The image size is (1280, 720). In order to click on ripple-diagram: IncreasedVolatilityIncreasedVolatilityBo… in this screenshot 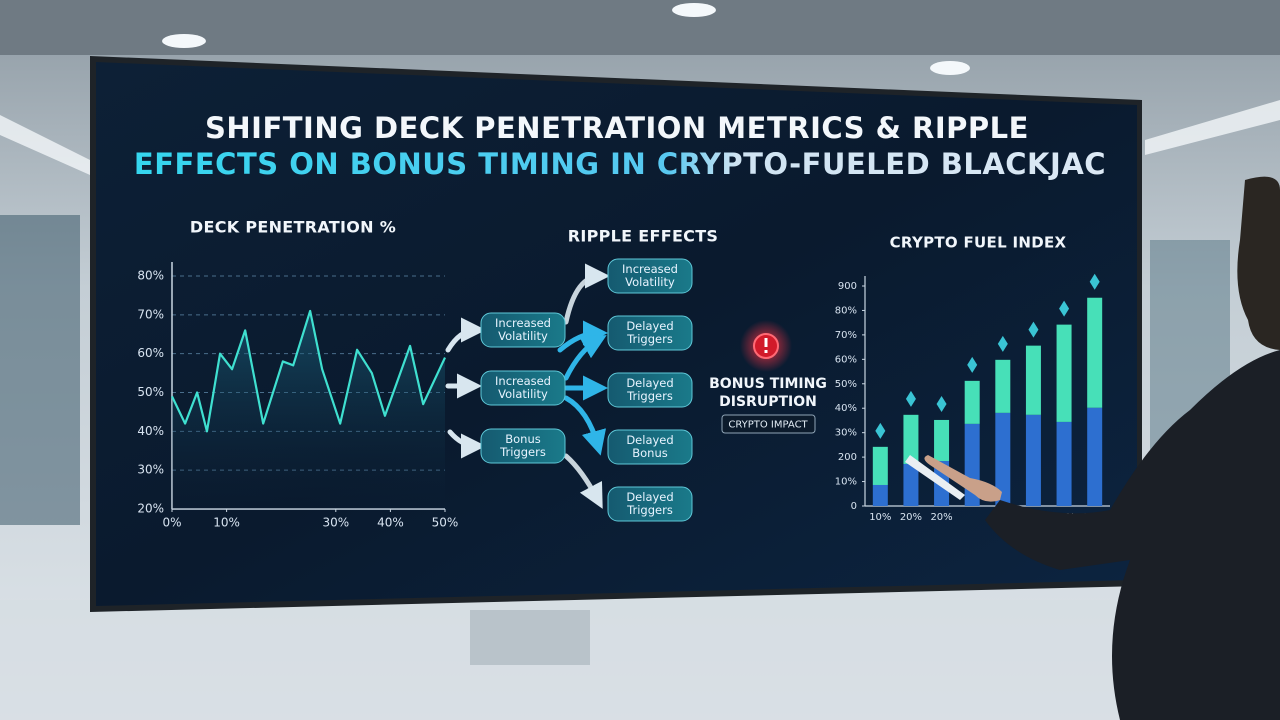, I will do `click(586, 390)`.